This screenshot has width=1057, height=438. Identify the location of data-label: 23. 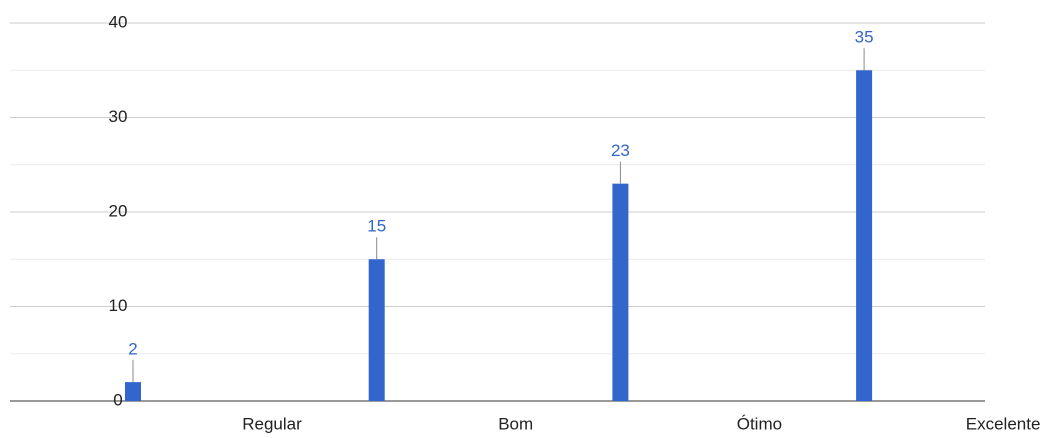
(620, 150).